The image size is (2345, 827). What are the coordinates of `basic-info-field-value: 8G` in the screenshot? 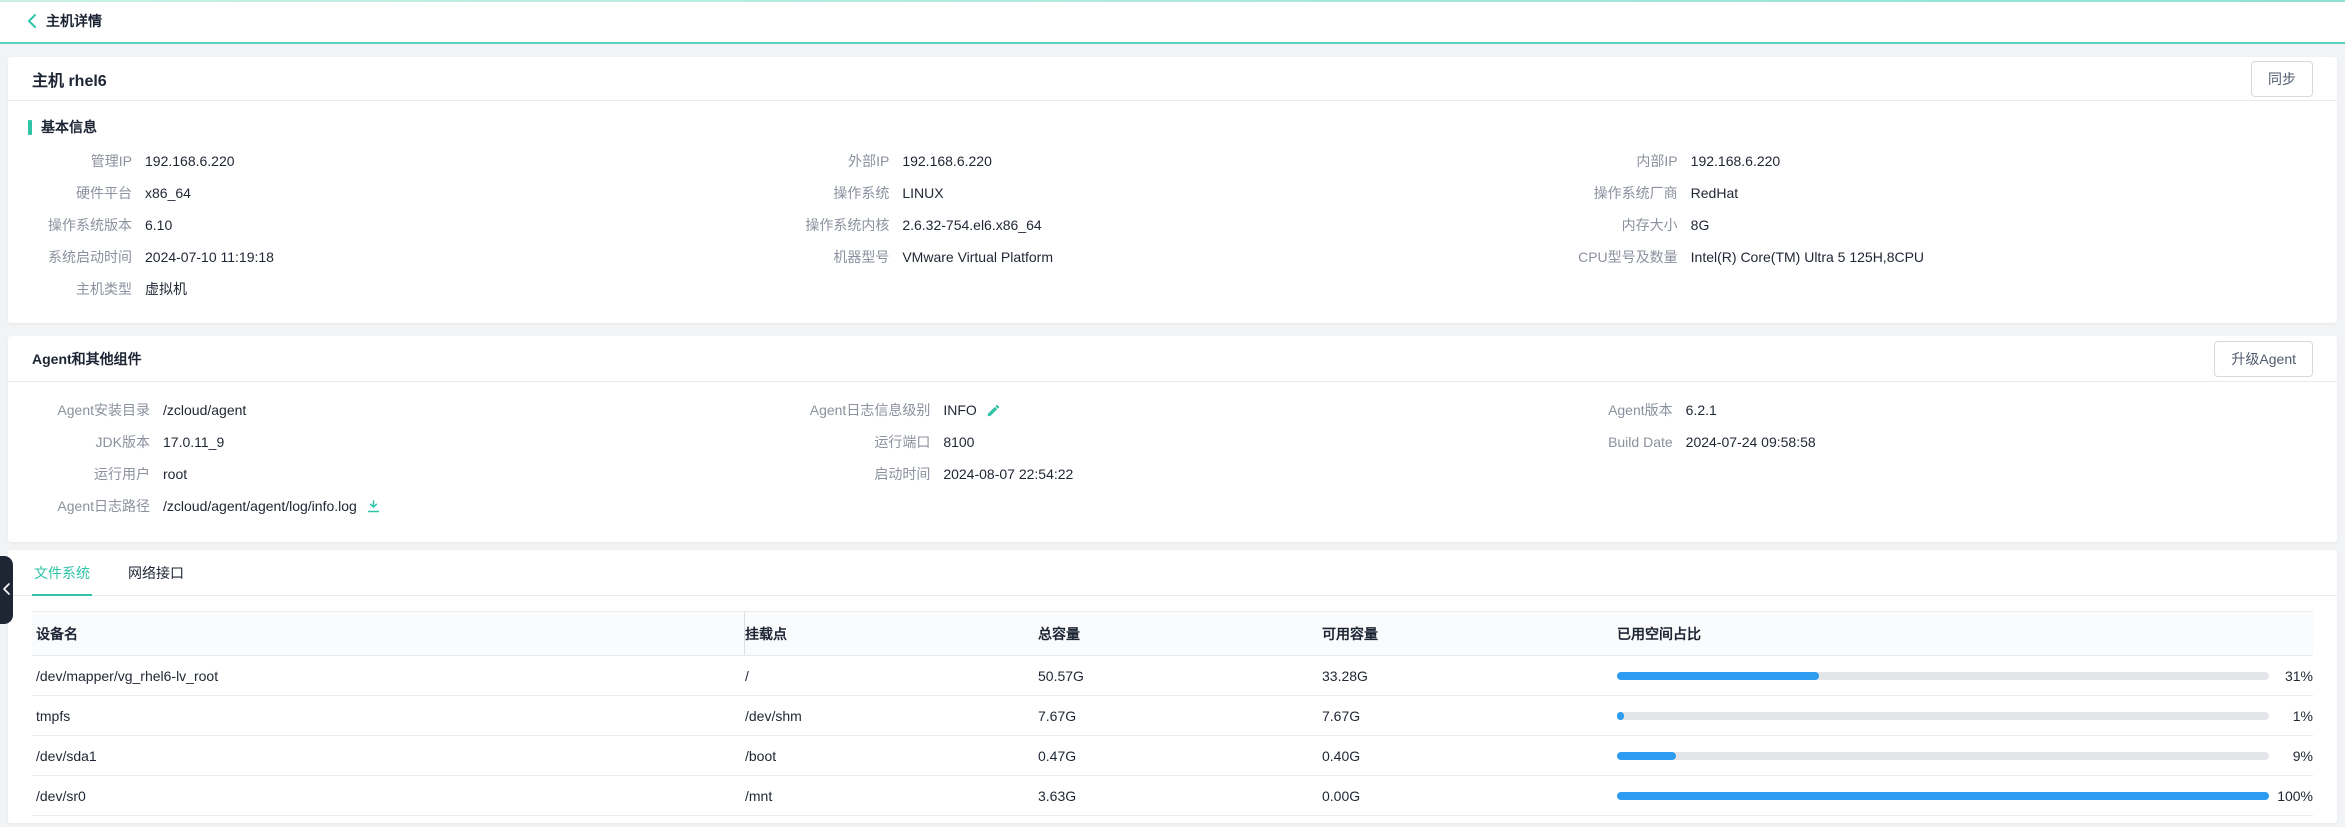 It's located at (1700, 225).